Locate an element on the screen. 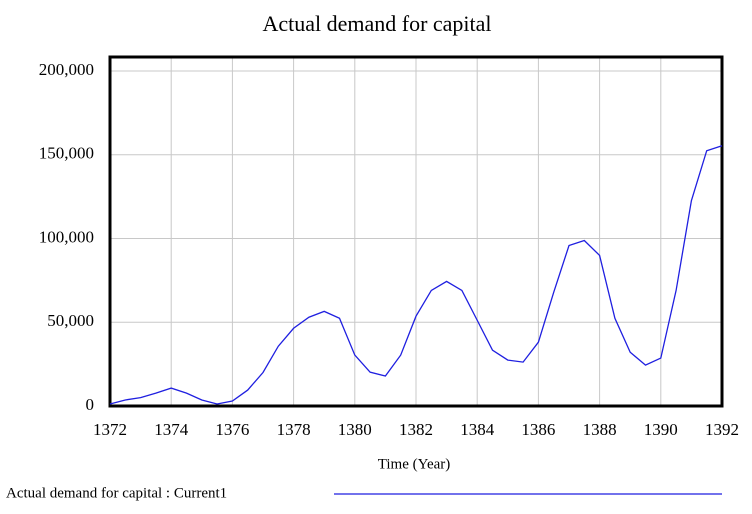 The width and height of the screenshot is (752, 514). y-tick-label: 150,000 is located at coordinates (66, 153).